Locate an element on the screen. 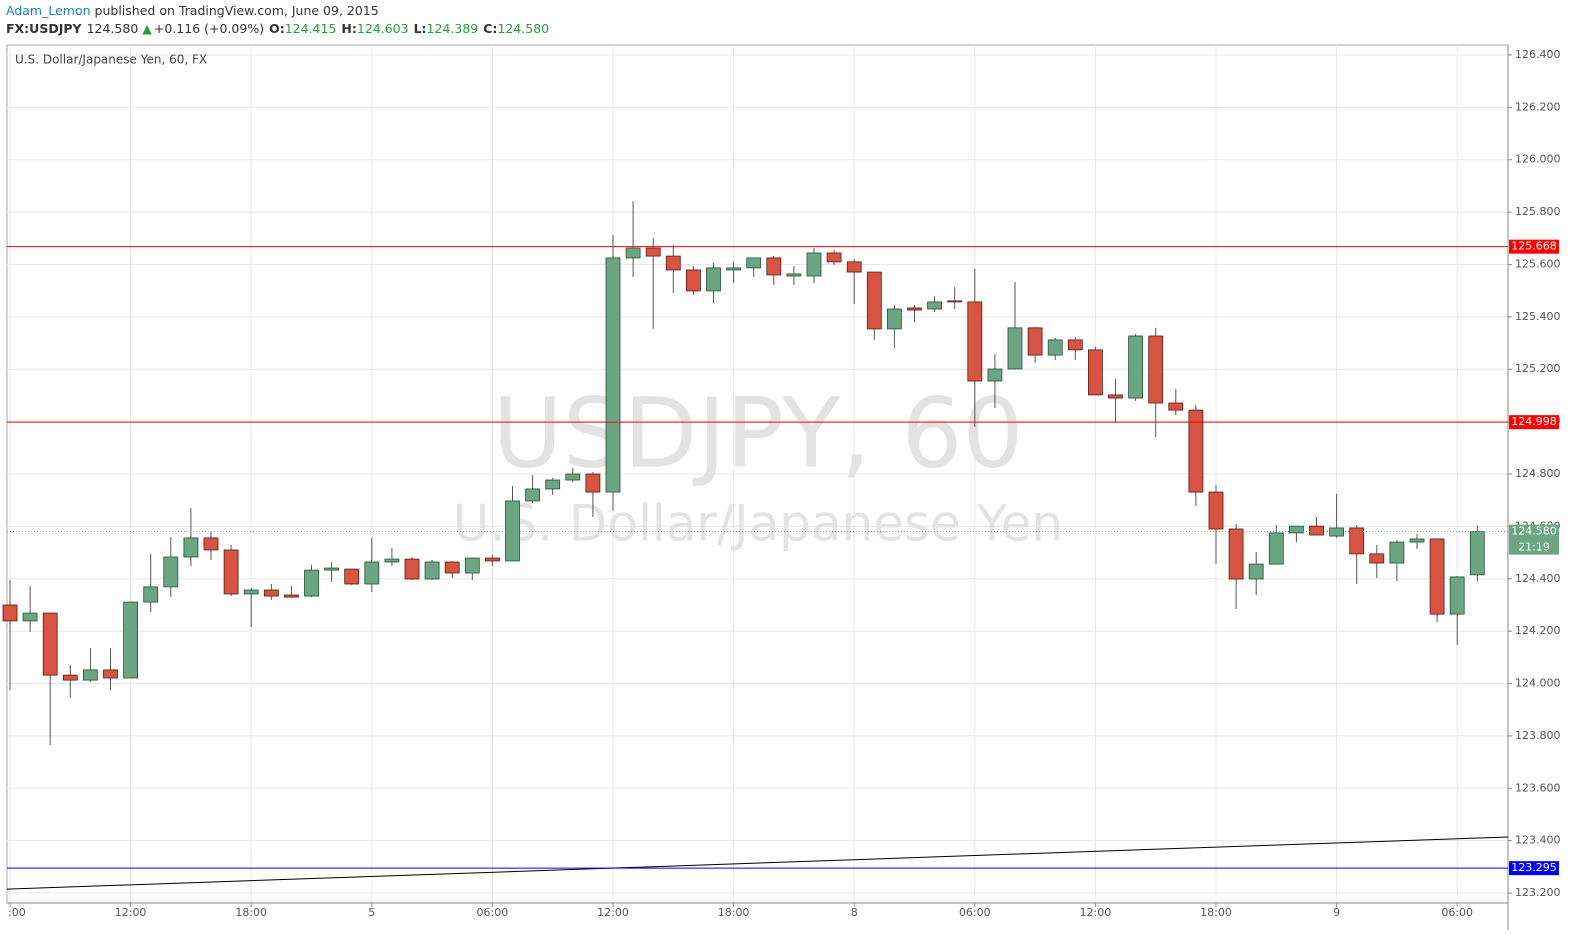 This screenshot has width=1575, height=935. ohlc-value: 124.603 is located at coordinates (383, 28).